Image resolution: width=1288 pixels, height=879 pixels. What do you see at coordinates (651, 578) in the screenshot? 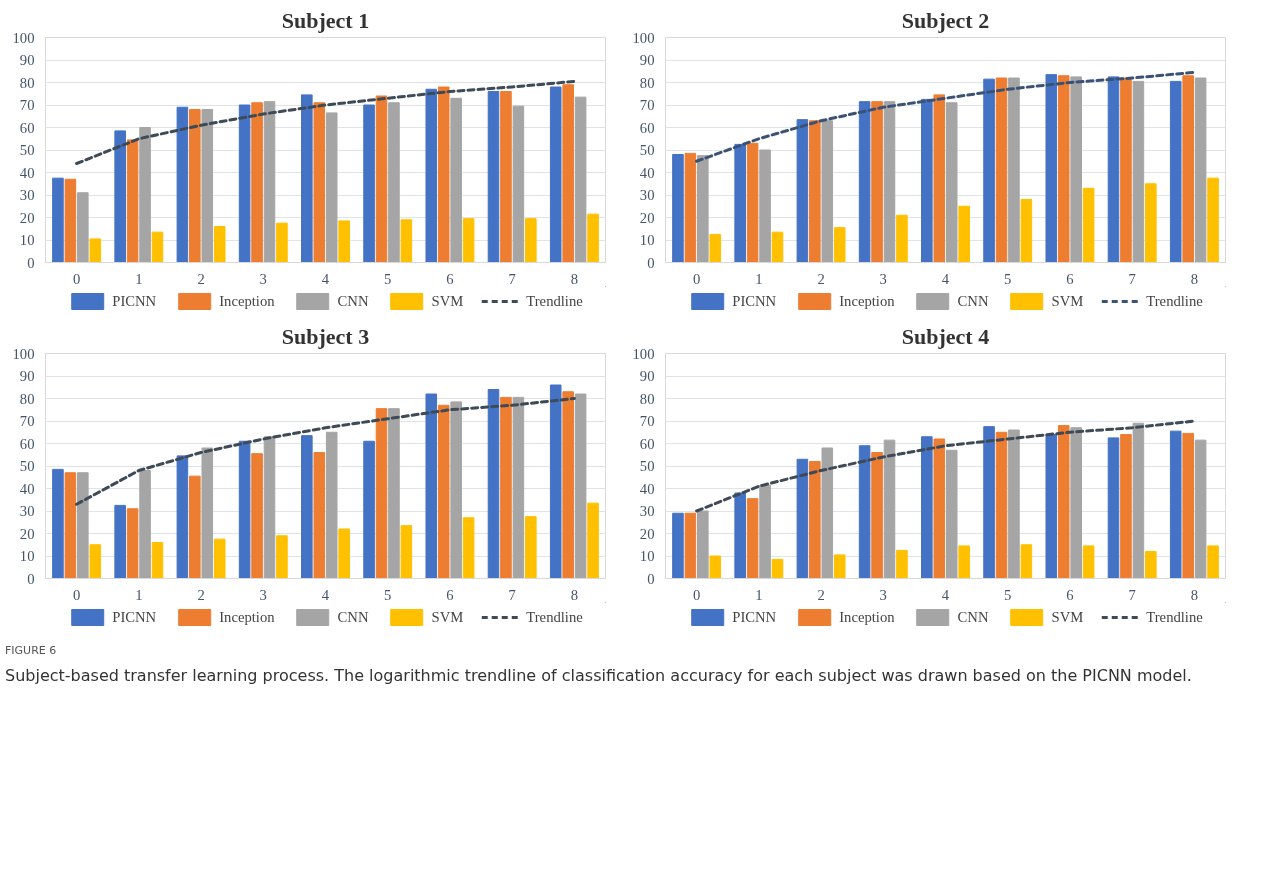
I see `y-tick-label: 0` at bounding box center [651, 578].